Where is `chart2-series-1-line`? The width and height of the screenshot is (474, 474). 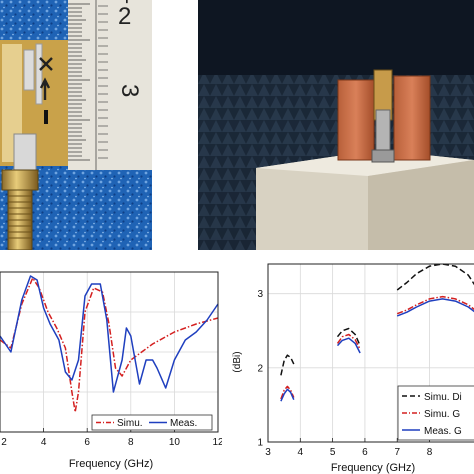 chart2-series-1-line is located at coordinates (377, 319).